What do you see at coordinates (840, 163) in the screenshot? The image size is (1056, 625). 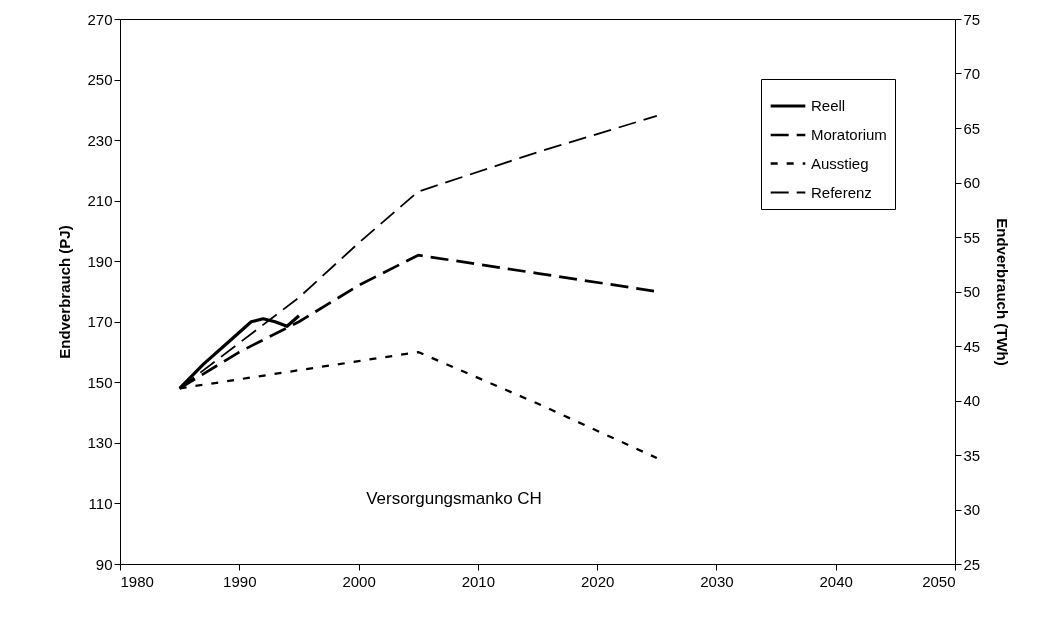 I see `legend-label: Ausstieg` at bounding box center [840, 163].